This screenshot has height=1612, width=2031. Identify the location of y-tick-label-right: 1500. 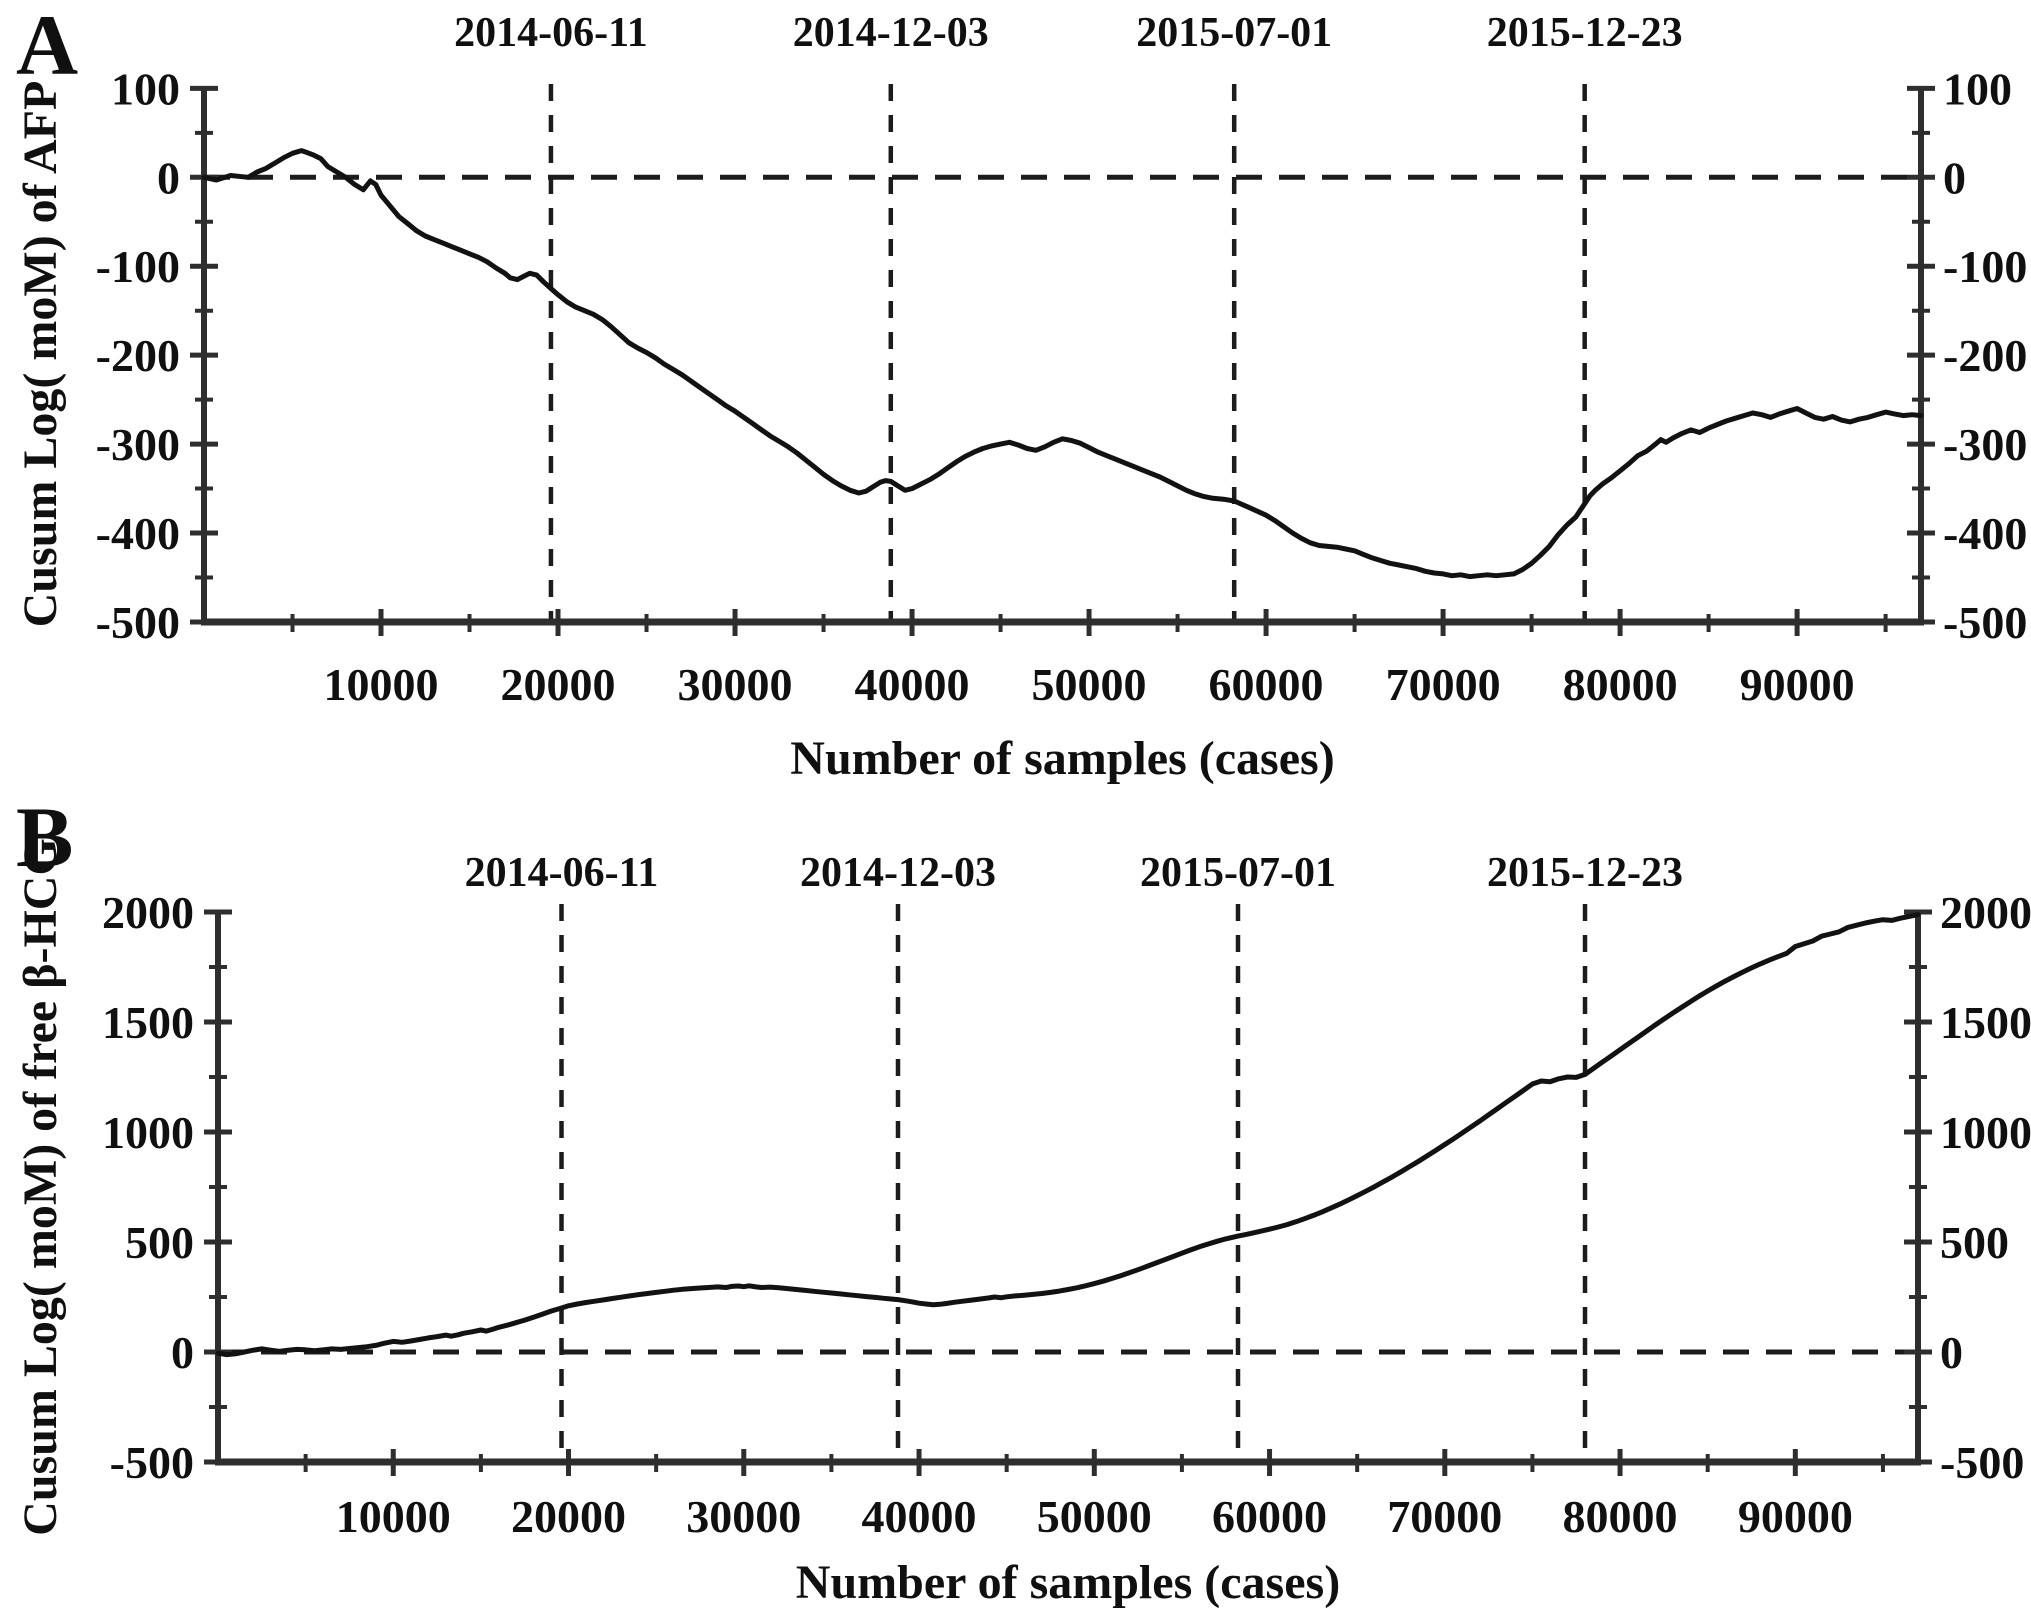
(1985, 1022).